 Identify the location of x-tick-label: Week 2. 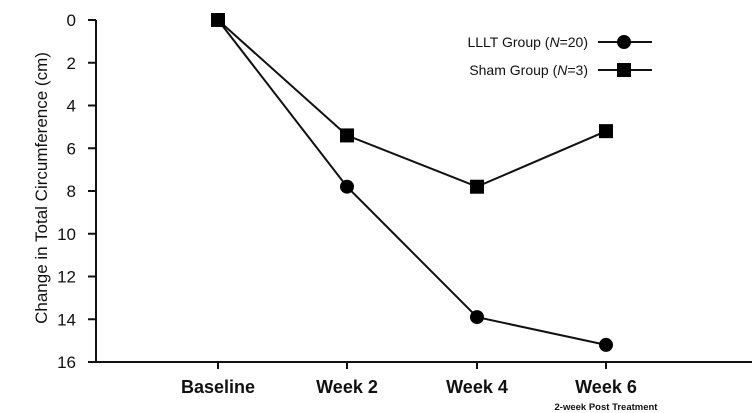
(347, 387).